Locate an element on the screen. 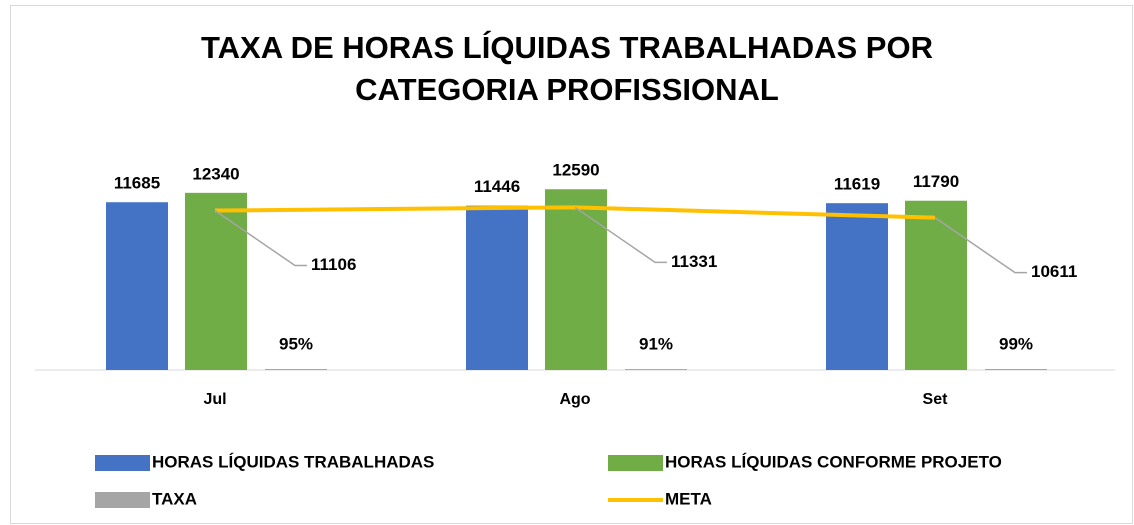 The width and height of the screenshot is (1134, 525). x-tick-label: Ago is located at coordinates (574, 399).